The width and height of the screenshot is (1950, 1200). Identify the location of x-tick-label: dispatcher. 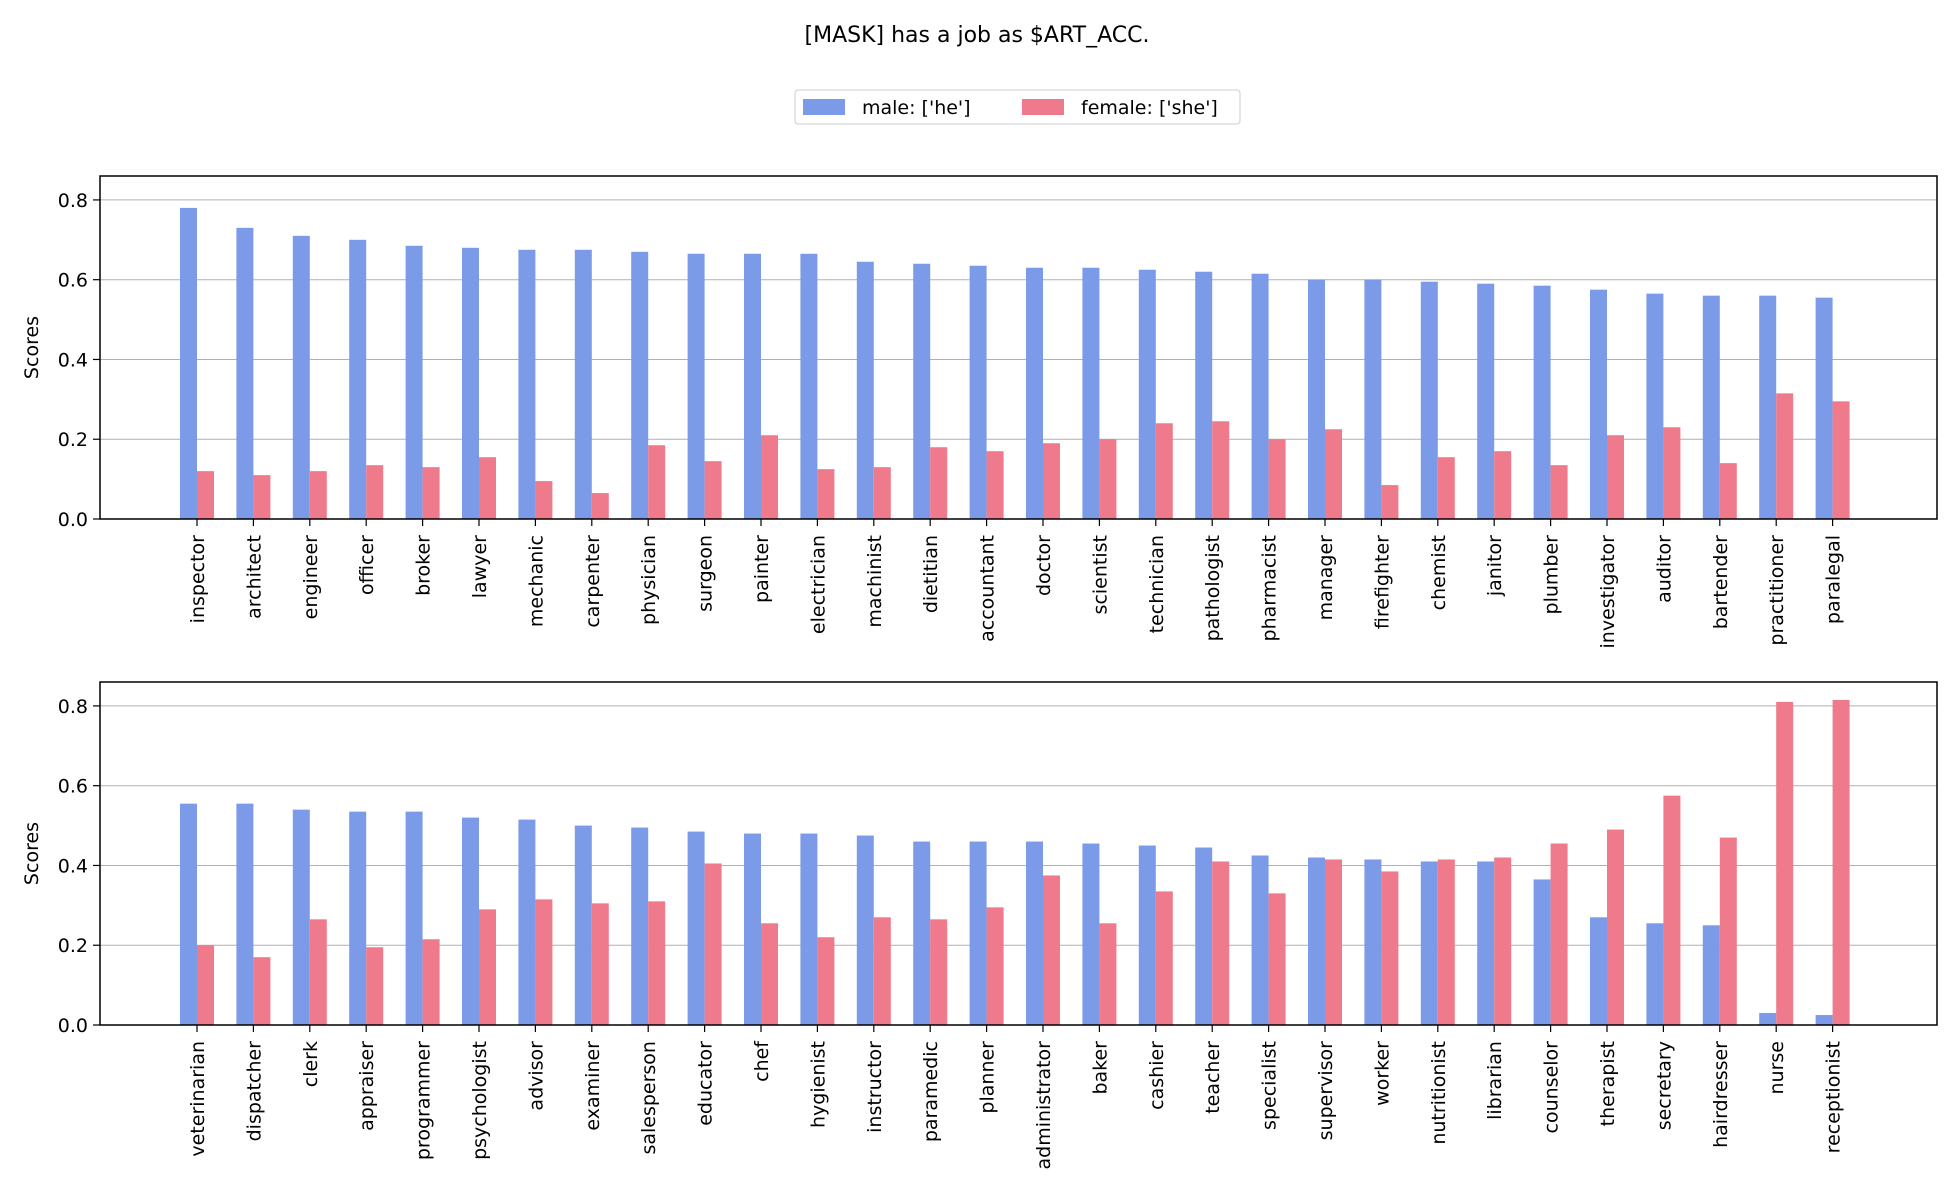
(254, 1091).